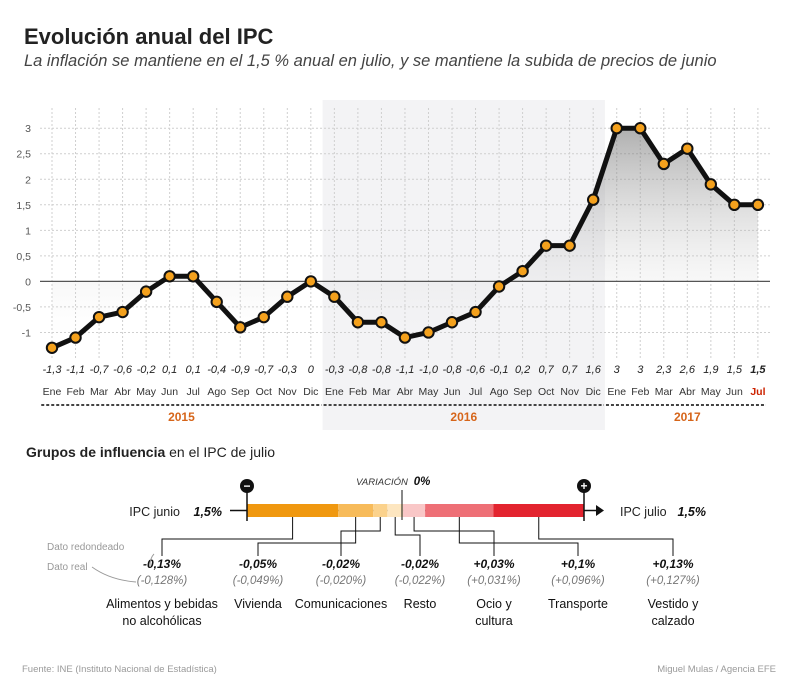 This screenshot has height=687, width=800. What do you see at coordinates (420, 581) in the screenshot?
I see `group-value-real: (-0,022%)` at bounding box center [420, 581].